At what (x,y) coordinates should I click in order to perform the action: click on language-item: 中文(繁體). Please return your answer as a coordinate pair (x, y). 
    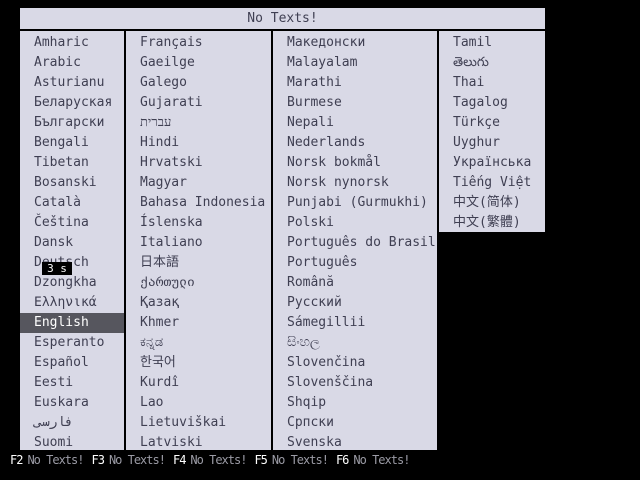
    Looking at the image, I should click on (487, 222).